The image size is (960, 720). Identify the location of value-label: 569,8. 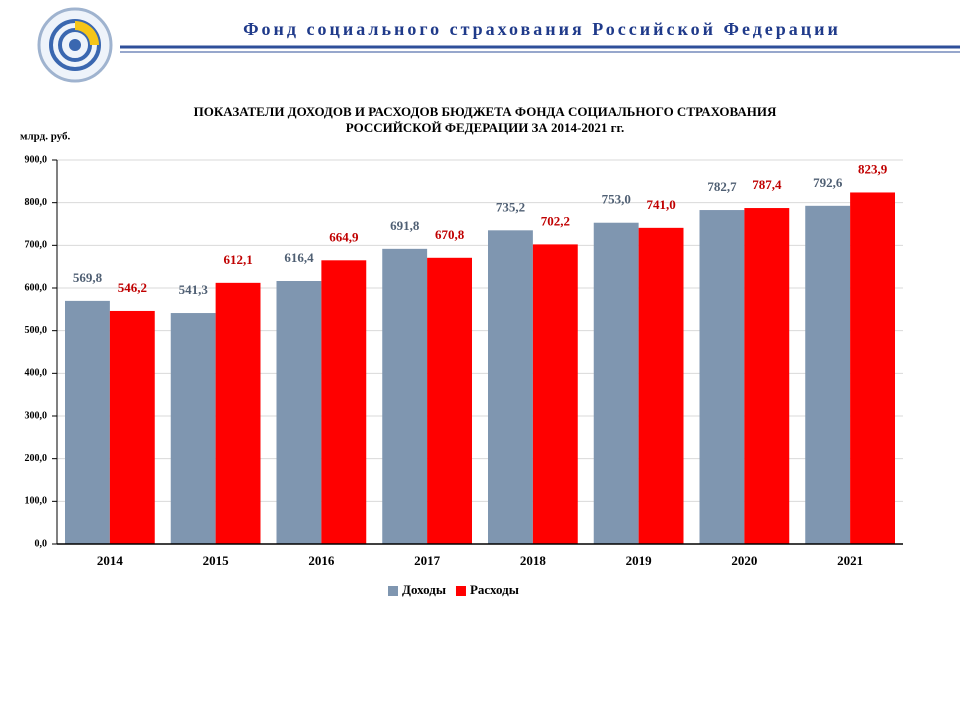
(88, 277).